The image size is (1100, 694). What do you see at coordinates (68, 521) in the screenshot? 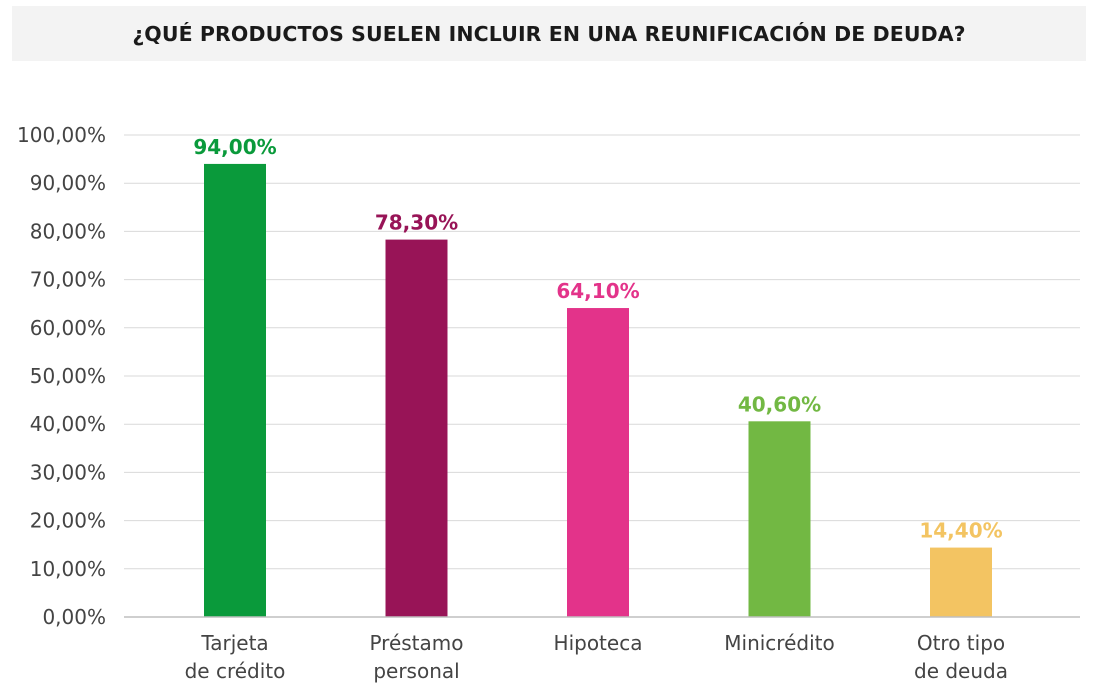
I see `y-tick-label: 20,00%` at bounding box center [68, 521].